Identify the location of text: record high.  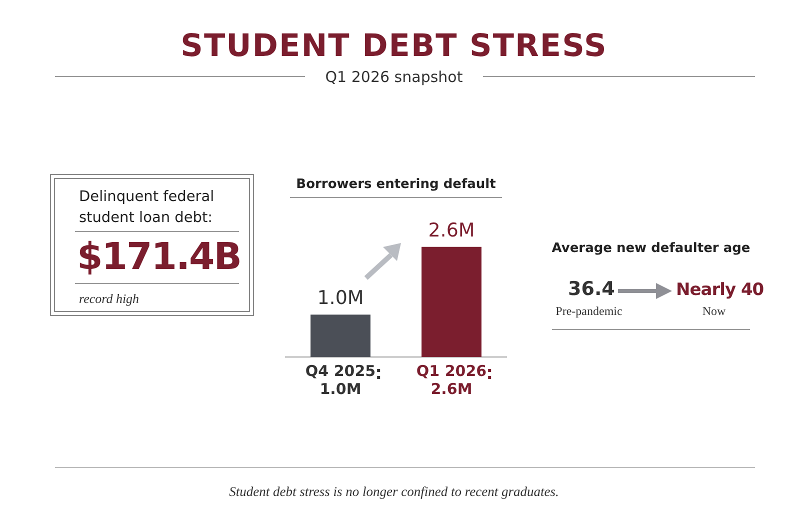
(109, 299).